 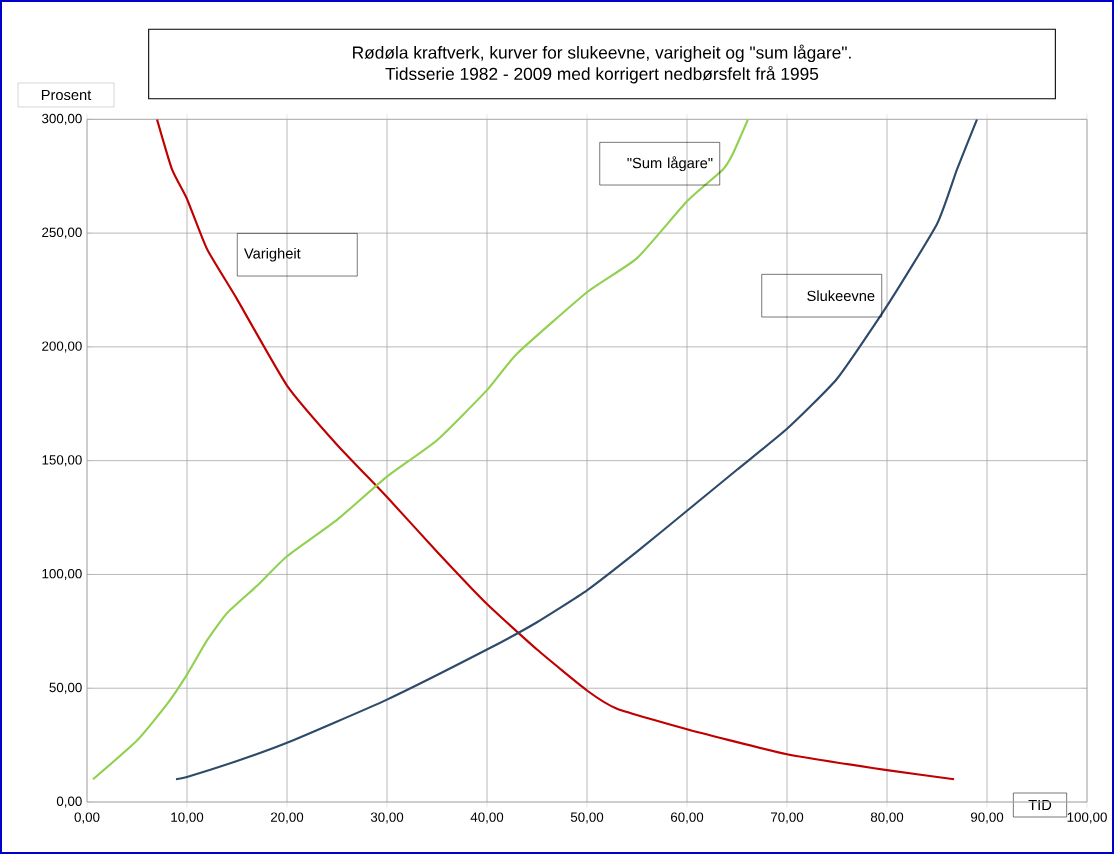 What do you see at coordinates (1040, 805) in the screenshot?
I see `x-axis-title: TID` at bounding box center [1040, 805].